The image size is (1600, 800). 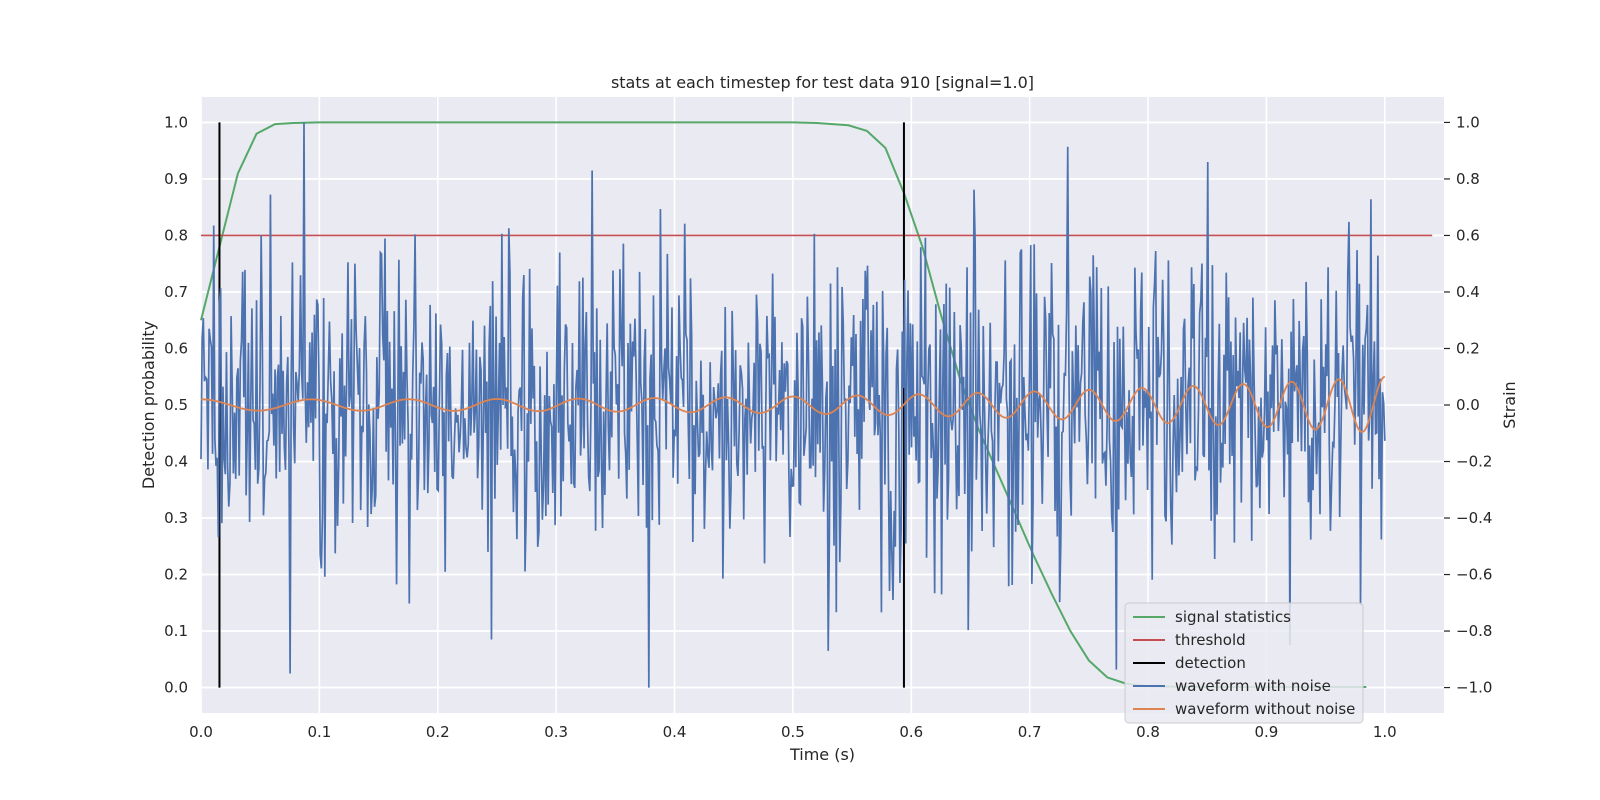 What do you see at coordinates (438, 732) in the screenshot?
I see `x-tick-label: 0.2` at bounding box center [438, 732].